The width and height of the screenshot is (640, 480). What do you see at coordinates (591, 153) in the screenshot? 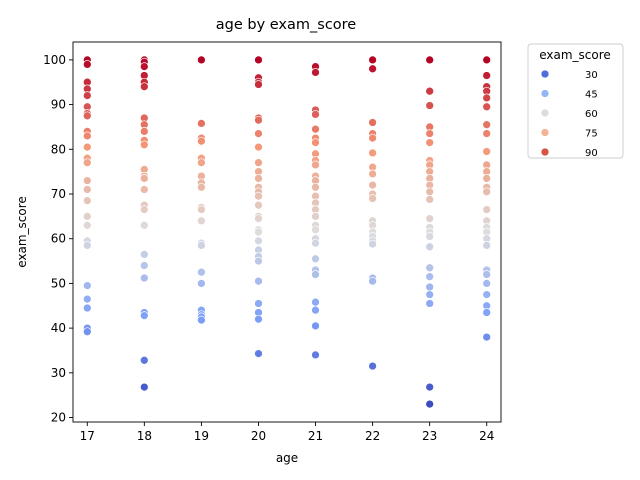
I see `legend-label: 90` at bounding box center [591, 153].